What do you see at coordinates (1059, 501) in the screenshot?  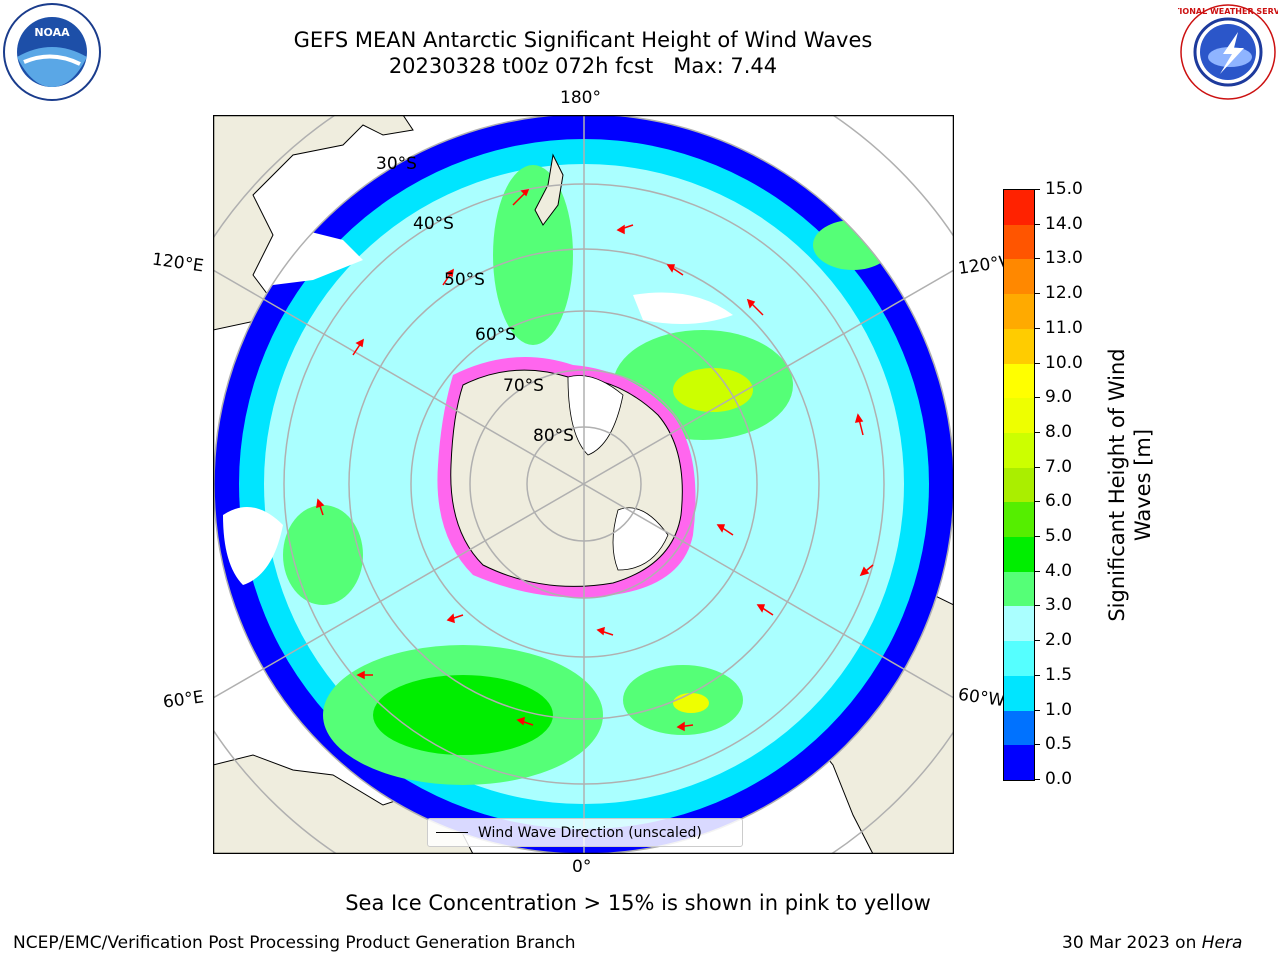 I see `colorbar-tick-label: 6.0` at bounding box center [1059, 501].